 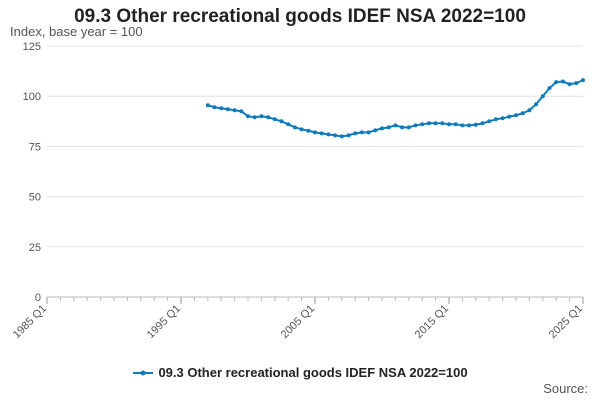 I want to click on y-tick-label: 125, so click(x=32, y=47).